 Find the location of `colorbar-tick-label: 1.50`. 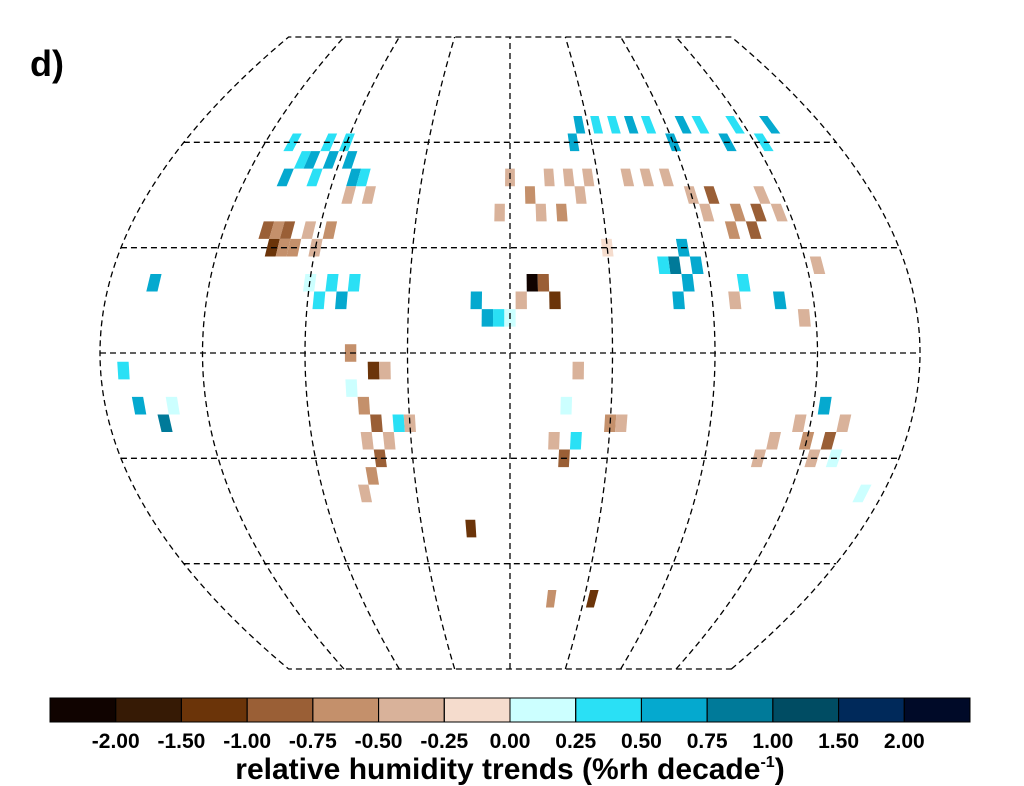

colorbar-tick-label: 1.50 is located at coordinates (838, 741).